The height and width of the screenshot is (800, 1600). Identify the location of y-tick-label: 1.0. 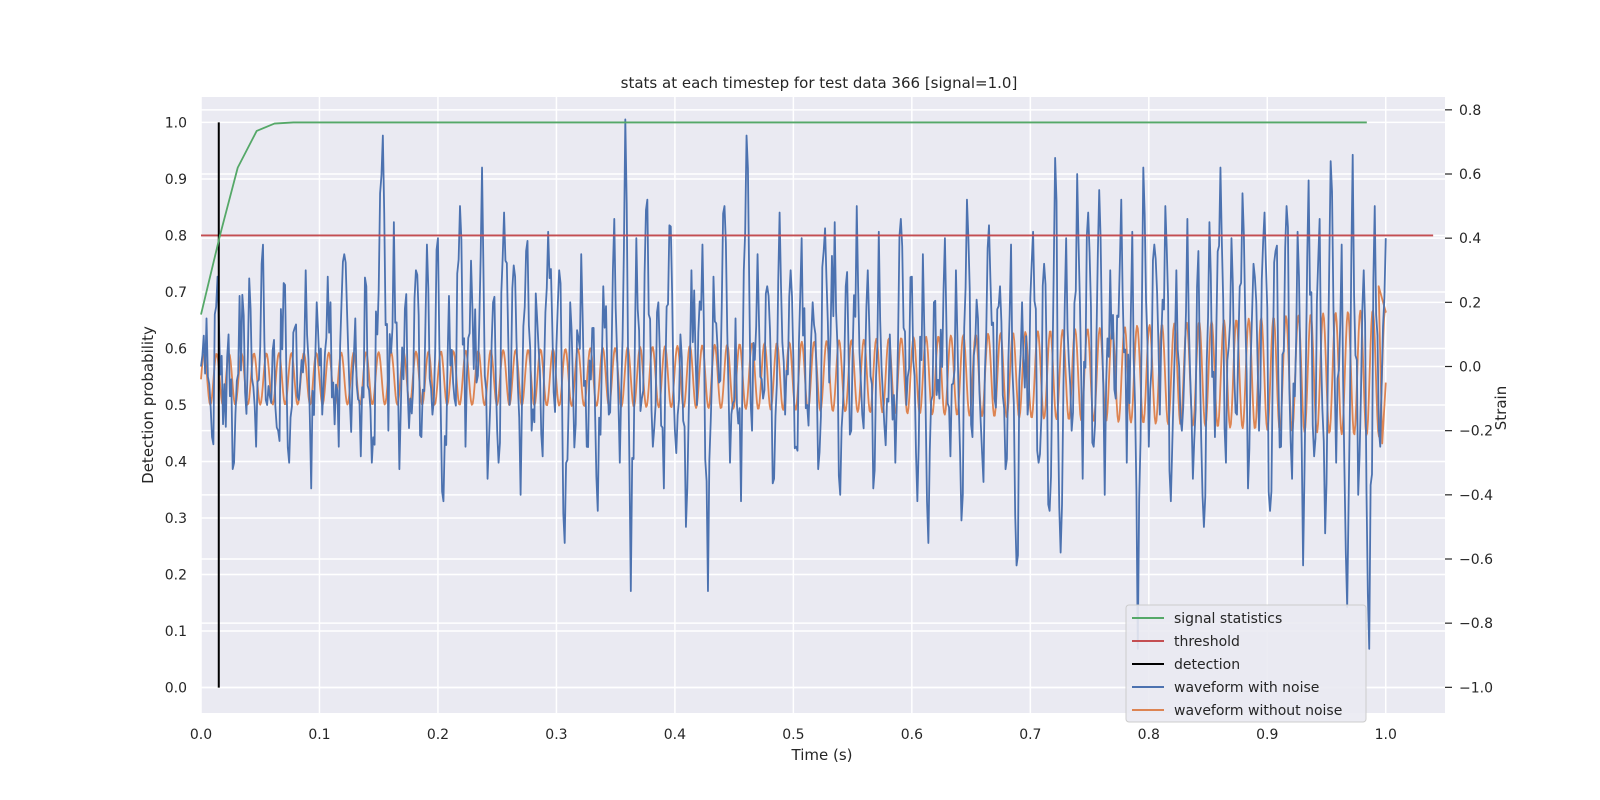
(176, 123).